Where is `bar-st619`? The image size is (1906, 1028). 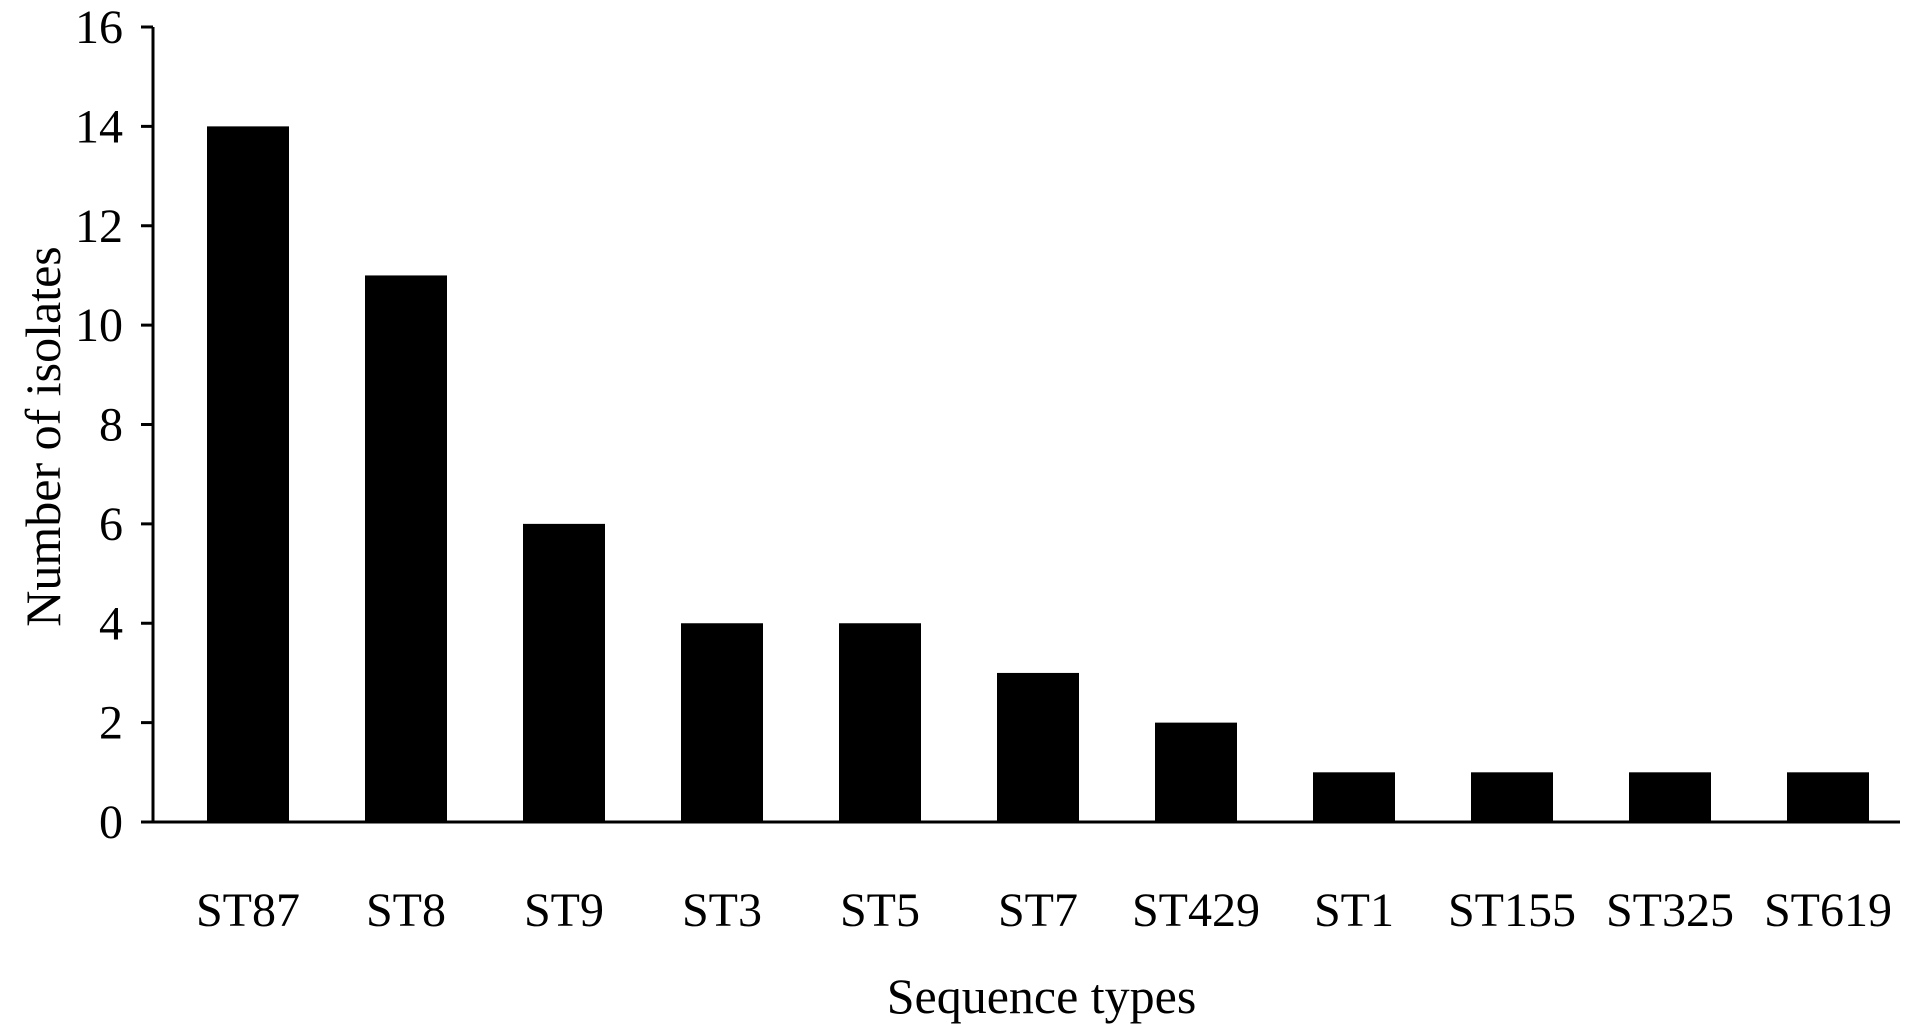
bar-st619 is located at coordinates (1828, 797).